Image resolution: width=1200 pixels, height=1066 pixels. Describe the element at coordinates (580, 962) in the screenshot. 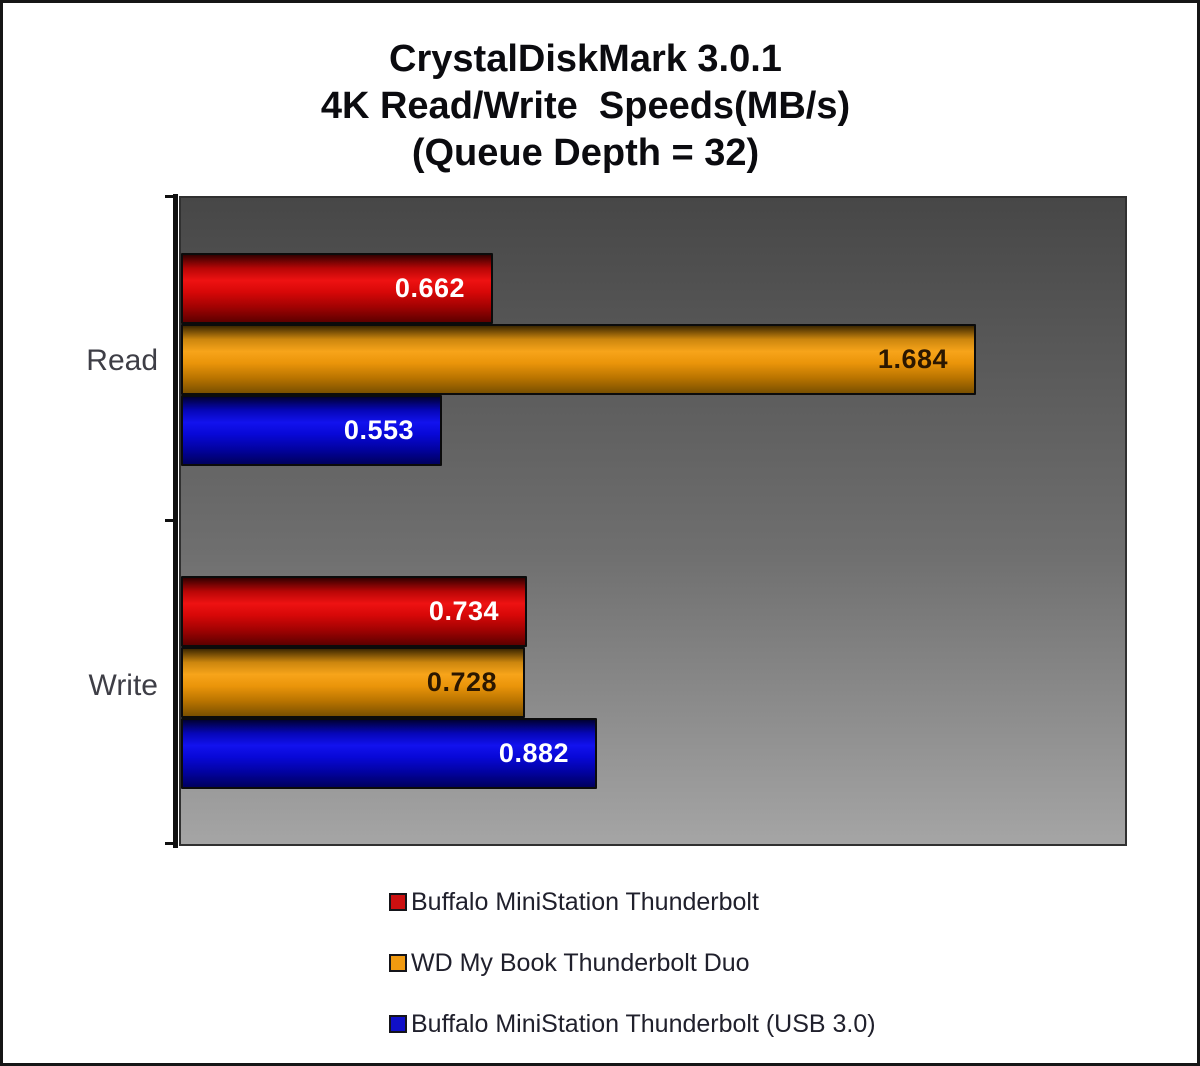

I see `legend-label: WD My Book Thunderbolt Duo` at that location.